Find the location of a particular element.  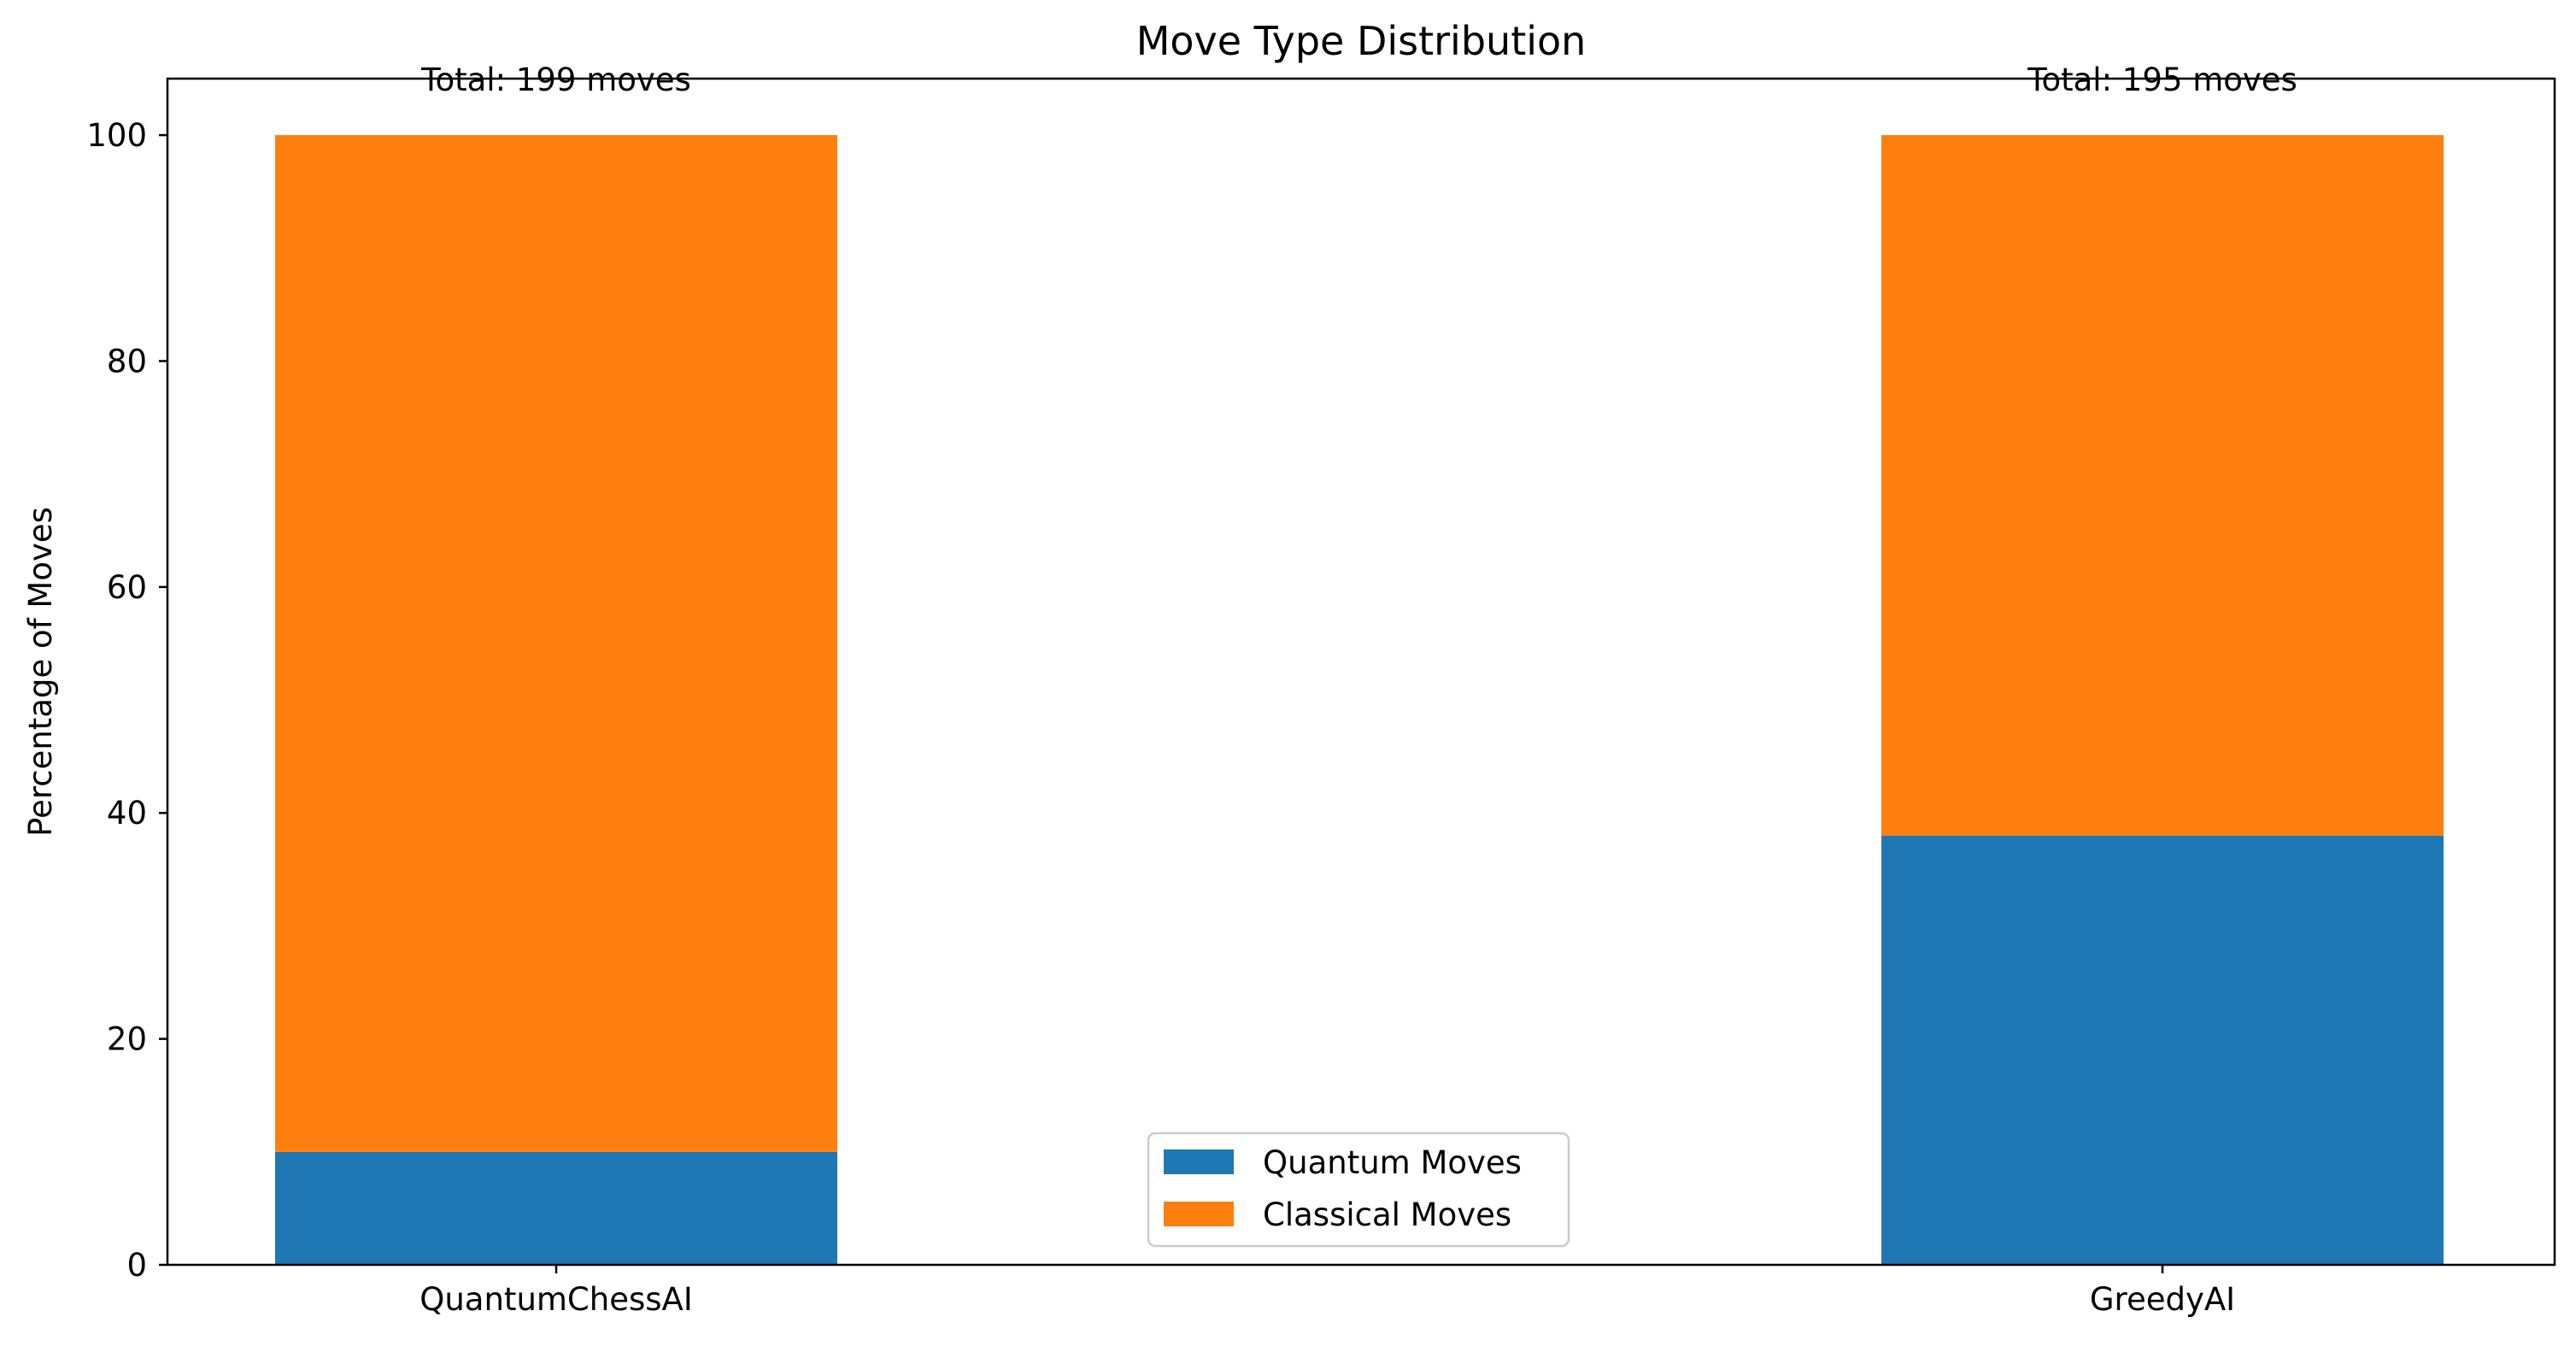

legend: Quantum Moves Classical Moves is located at coordinates (1358, 1190).